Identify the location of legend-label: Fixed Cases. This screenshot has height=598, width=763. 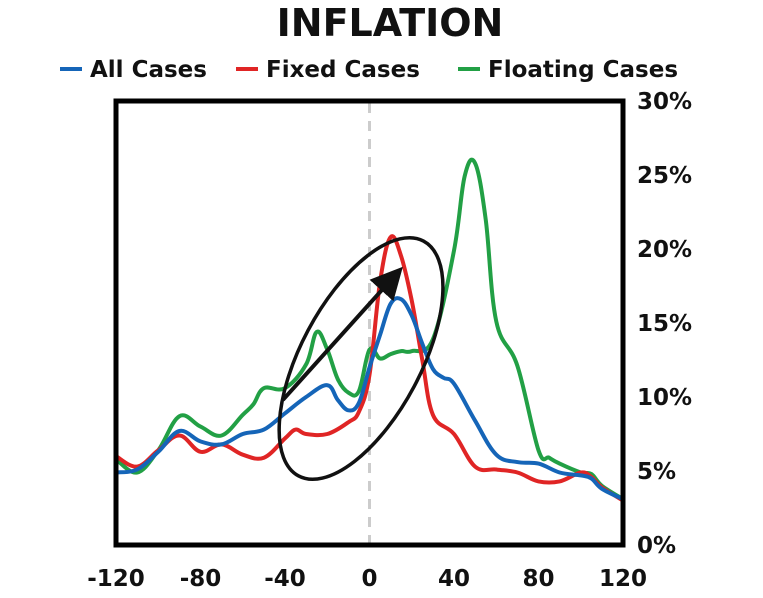
(343, 70).